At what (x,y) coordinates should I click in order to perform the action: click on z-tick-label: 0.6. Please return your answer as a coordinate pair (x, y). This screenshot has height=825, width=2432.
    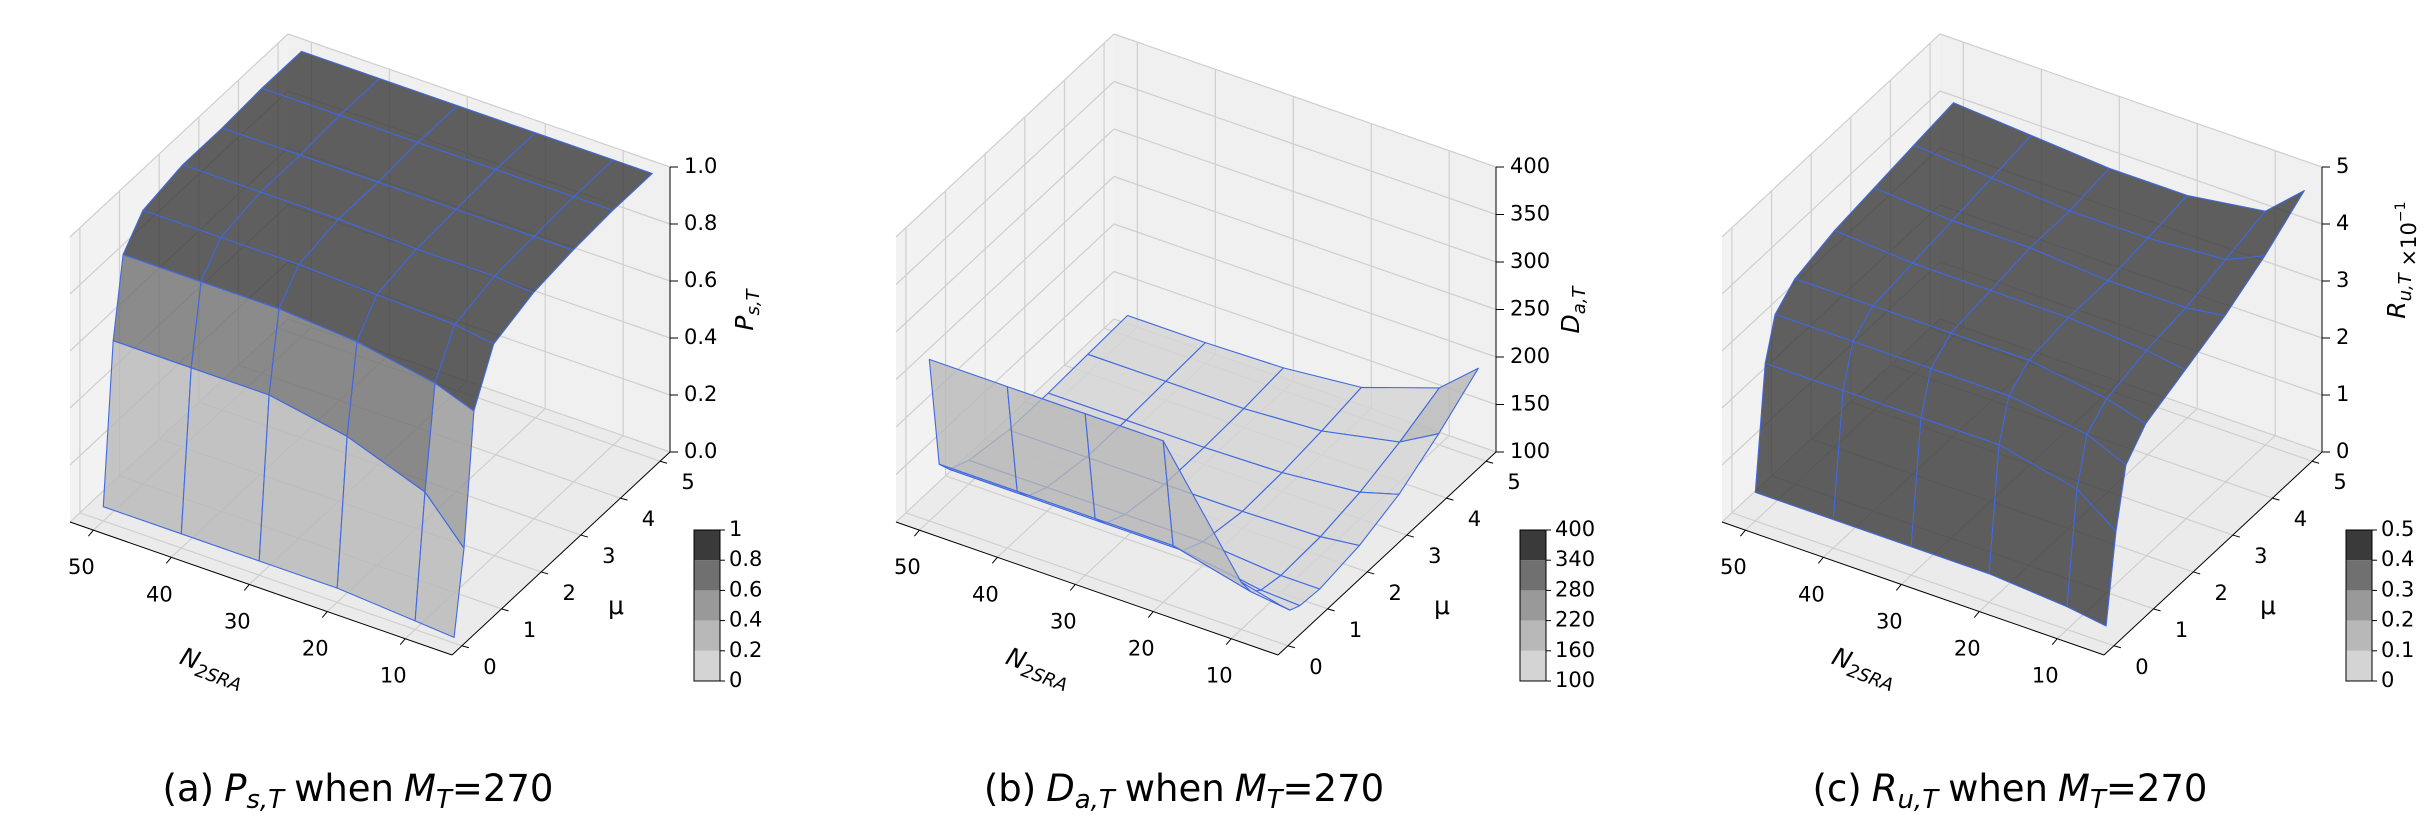
    Looking at the image, I should click on (700, 280).